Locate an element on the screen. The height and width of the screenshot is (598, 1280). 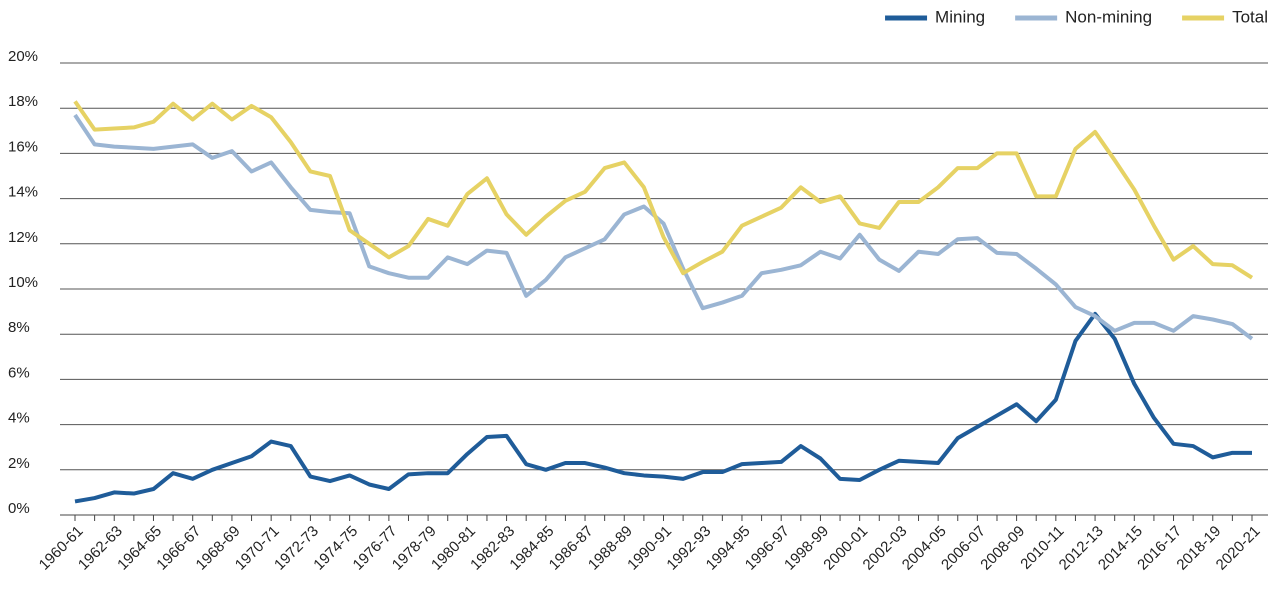
y-tick-label: 4% is located at coordinates (19, 418).